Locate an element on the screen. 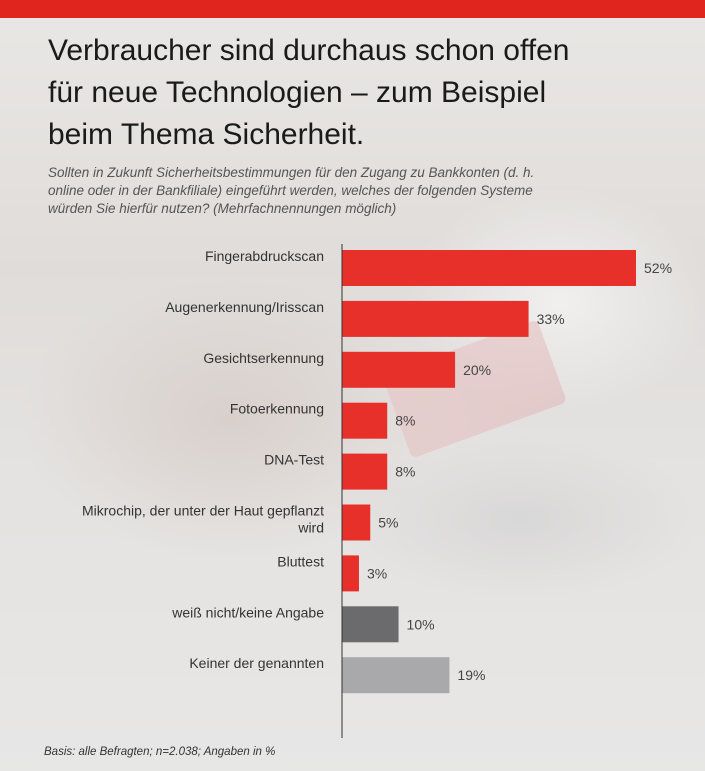 This screenshot has height=771, width=705. value-label: 33% is located at coordinates (551, 319).